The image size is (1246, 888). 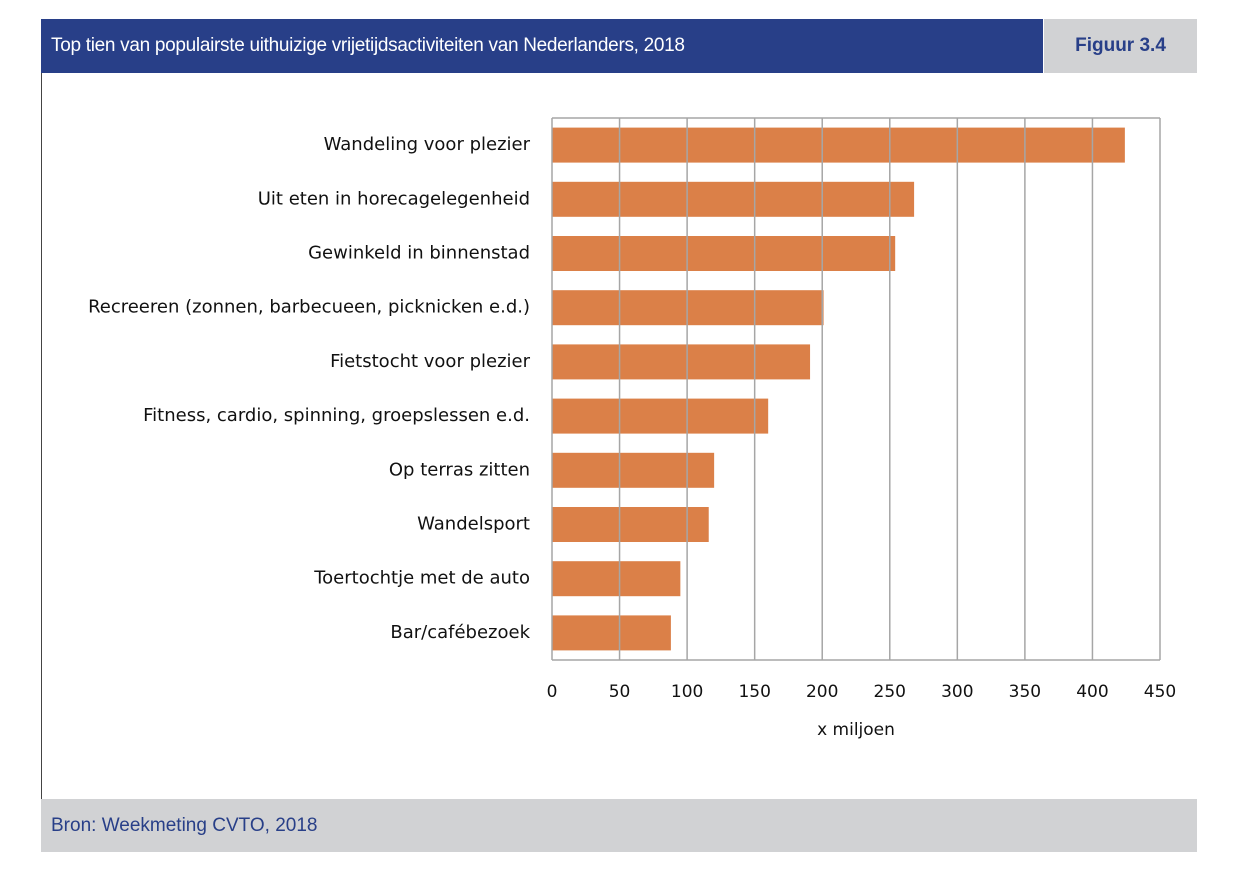 What do you see at coordinates (430, 361) in the screenshot?
I see `category-label: Fietstocht voor plezier` at bounding box center [430, 361].